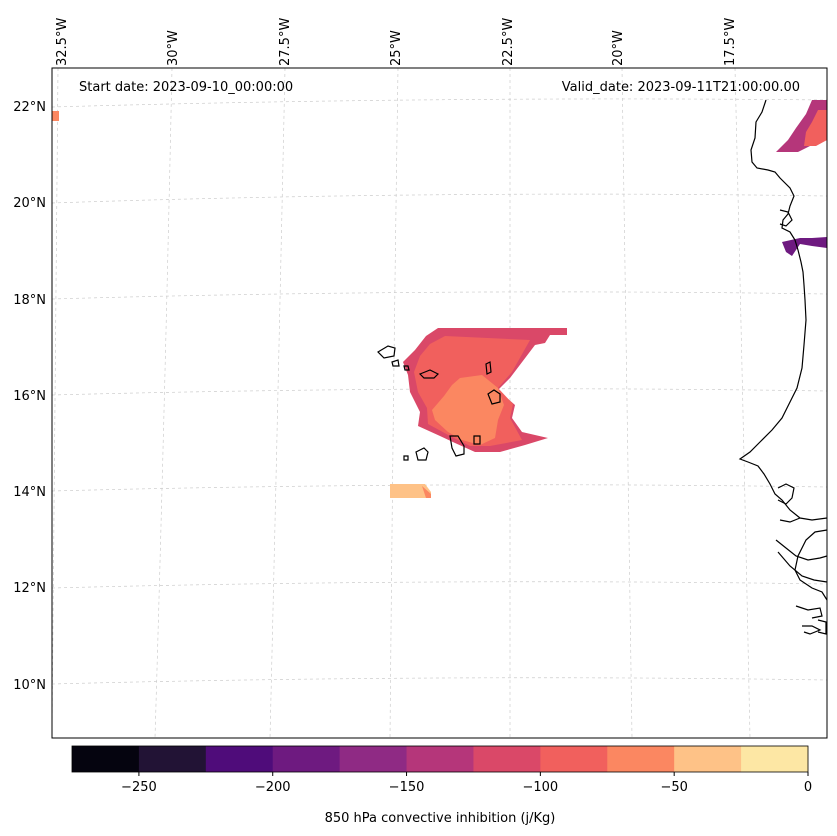 This screenshot has height=836, width=837. Describe the element at coordinates (783, 310) in the screenshot. I see `africa-coast` at that location.